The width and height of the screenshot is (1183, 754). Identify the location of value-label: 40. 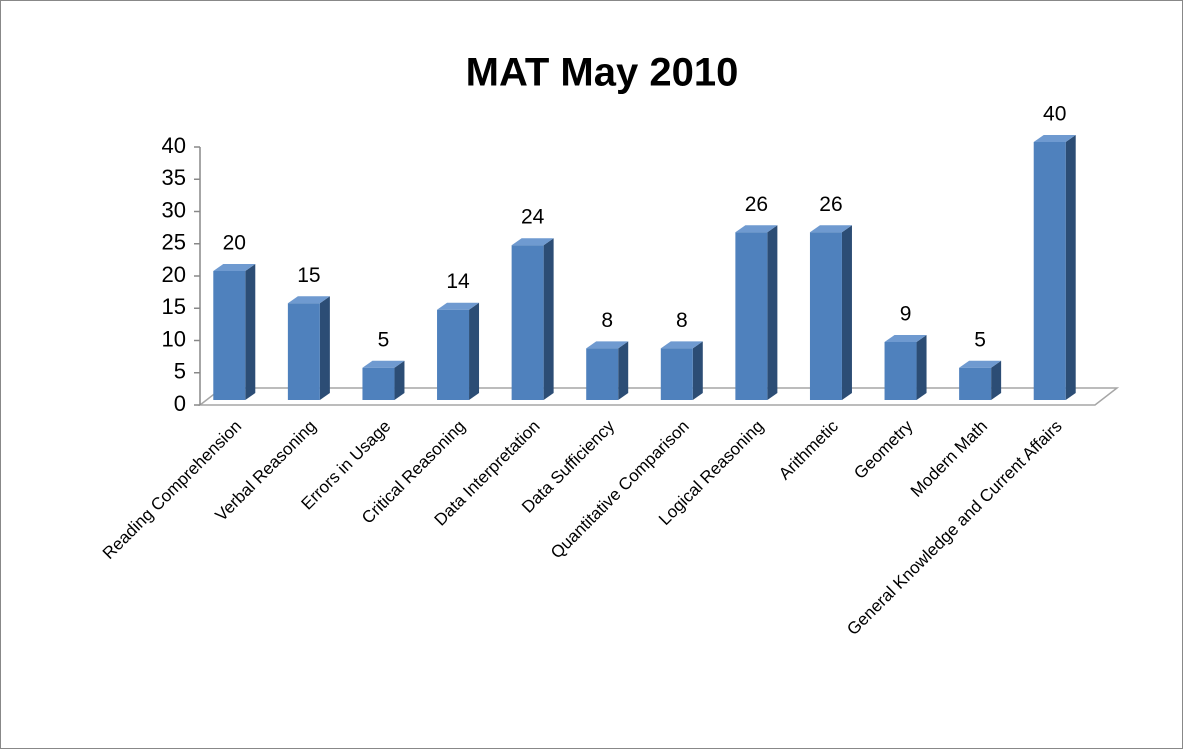
(1054, 114).